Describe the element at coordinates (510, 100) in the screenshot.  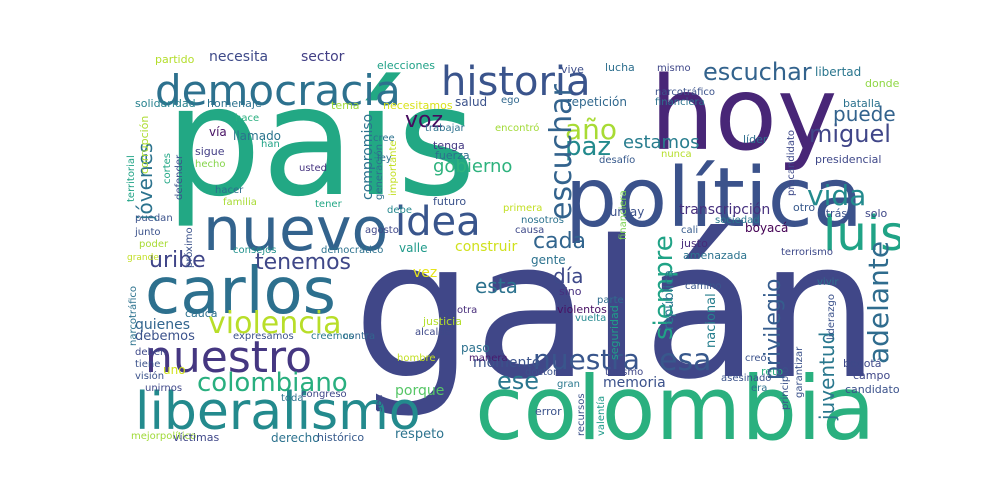
I see `word-ego: ego` at that location.